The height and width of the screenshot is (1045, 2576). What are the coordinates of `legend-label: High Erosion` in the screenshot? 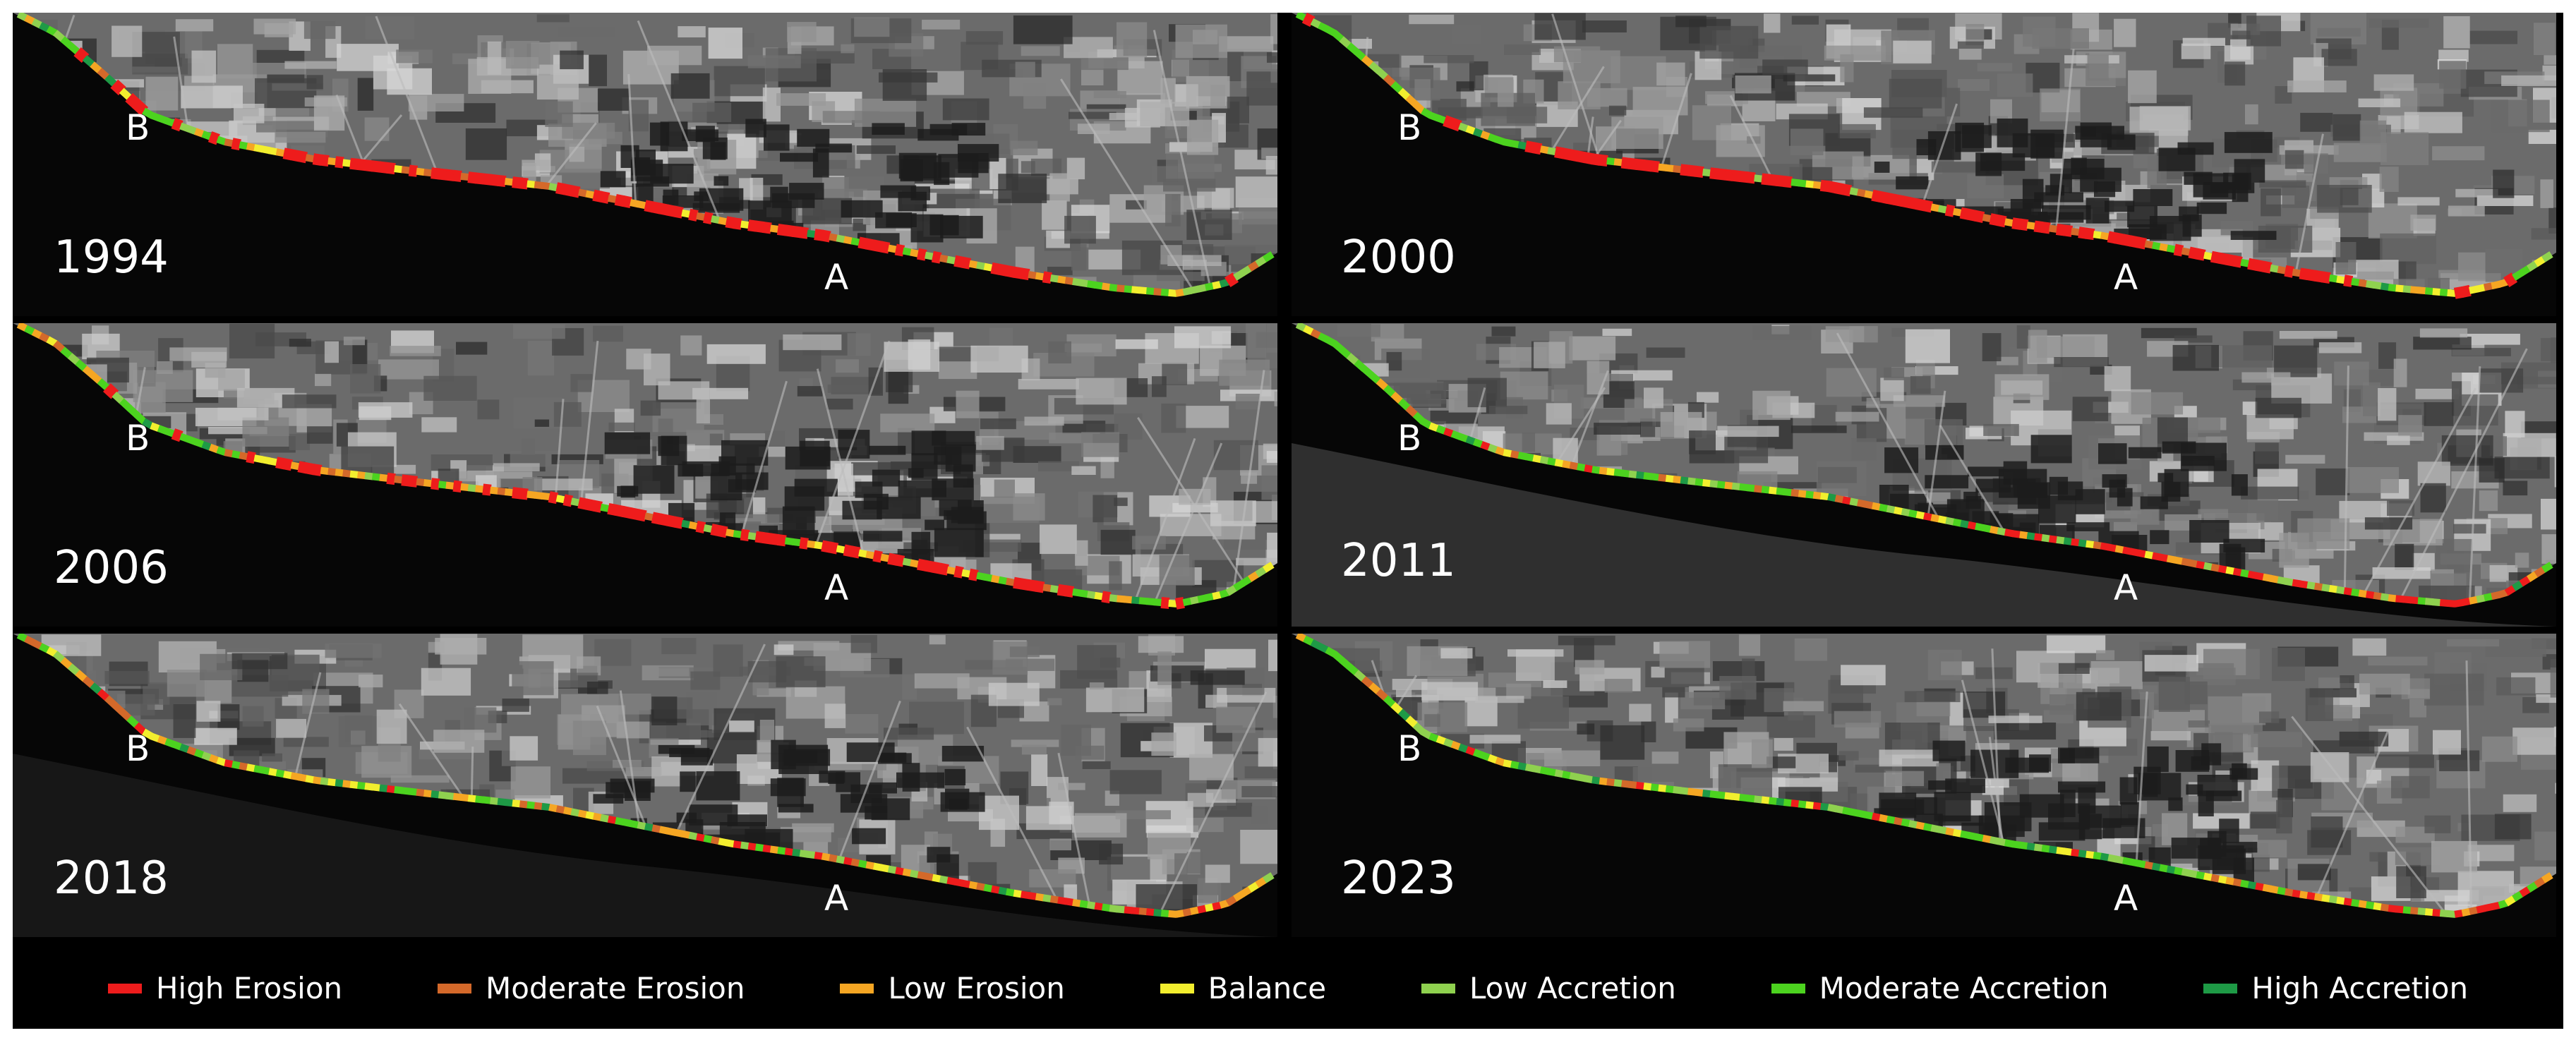 It's located at (249, 988).